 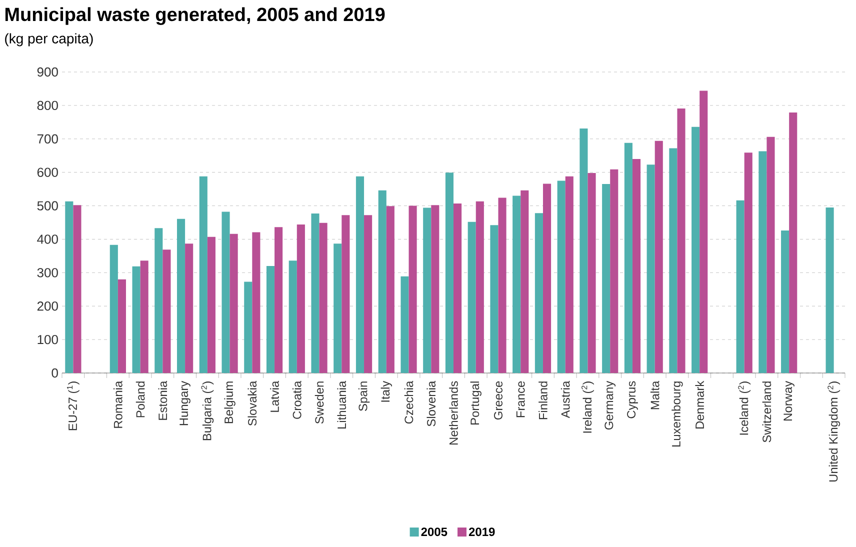 What do you see at coordinates (789, 400) in the screenshot?
I see `x-tick-label: Norway` at bounding box center [789, 400].